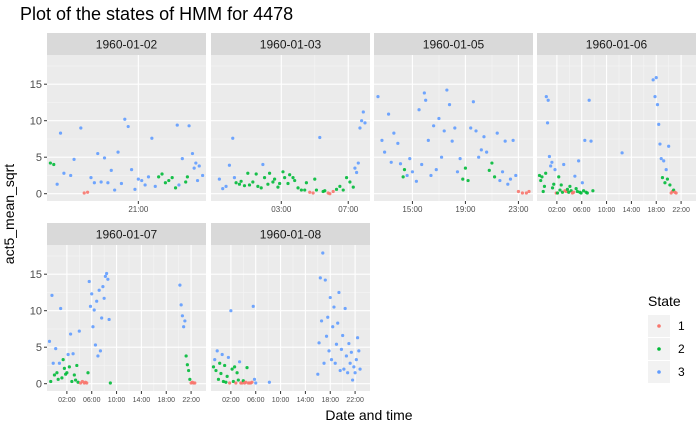  What do you see at coordinates (127, 235) in the screenshot?
I see `facet-strip-label: 1960-01-07` at bounding box center [127, 235].